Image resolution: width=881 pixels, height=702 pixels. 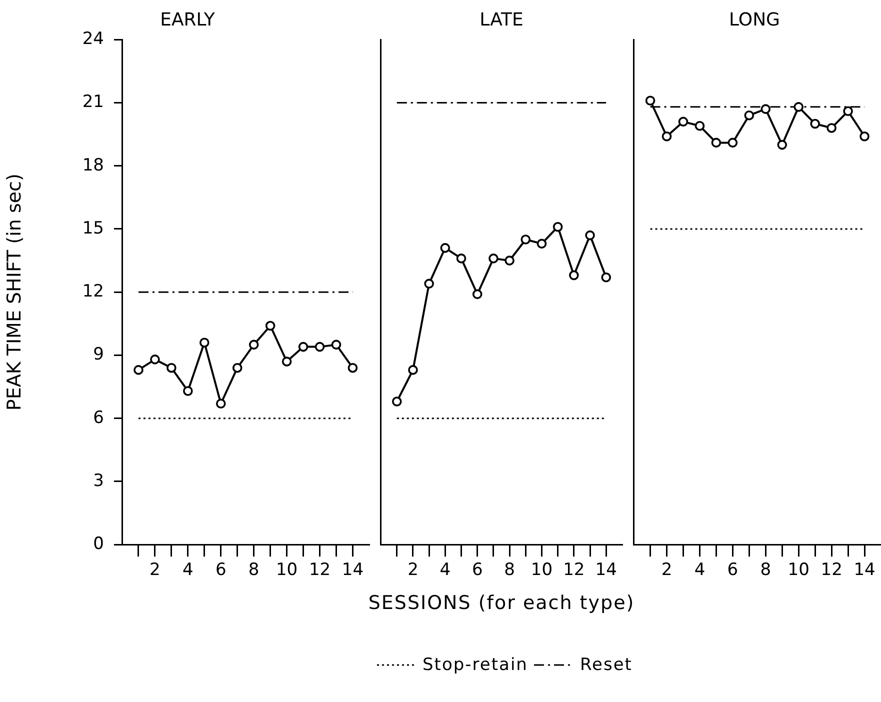 I want to click on y-tick-label: 6, so click(x=98, y=418).